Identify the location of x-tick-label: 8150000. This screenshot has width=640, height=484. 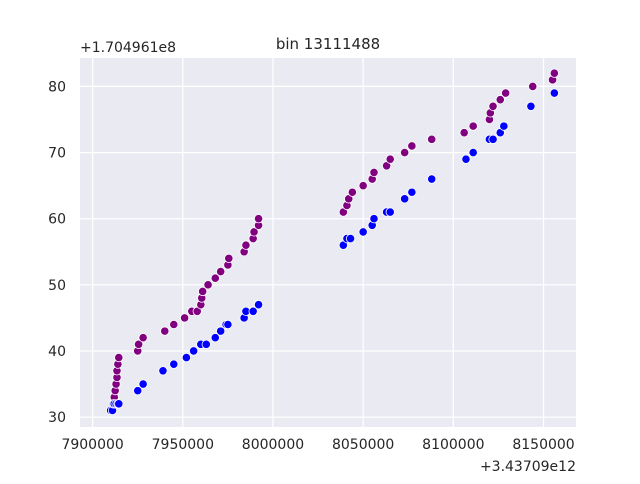
(543, 445).